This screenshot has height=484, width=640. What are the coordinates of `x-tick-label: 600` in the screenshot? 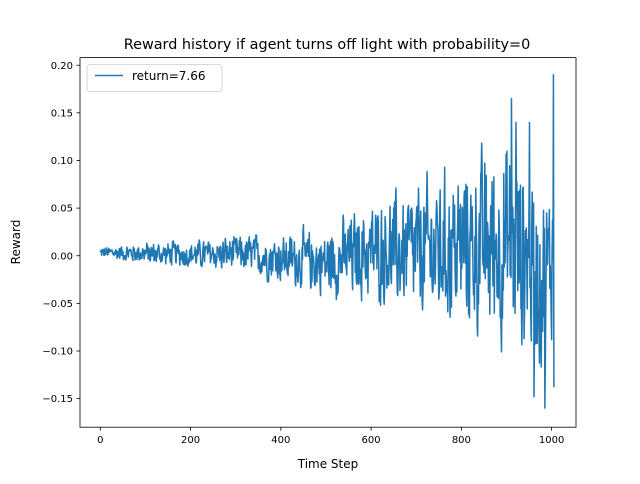 It's located at (371, 440).